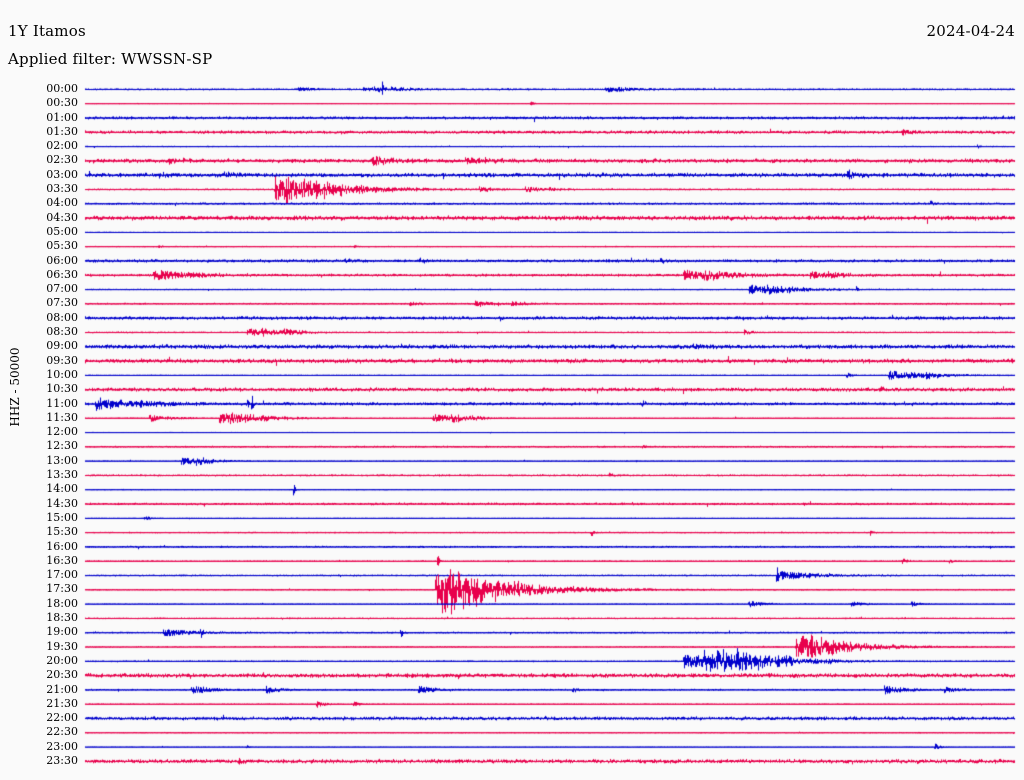 The image size is (1024, 780). Describe the element at coordinates (62, 503) in the screenshot. I see `time-axis-label: 14:30` at that location.